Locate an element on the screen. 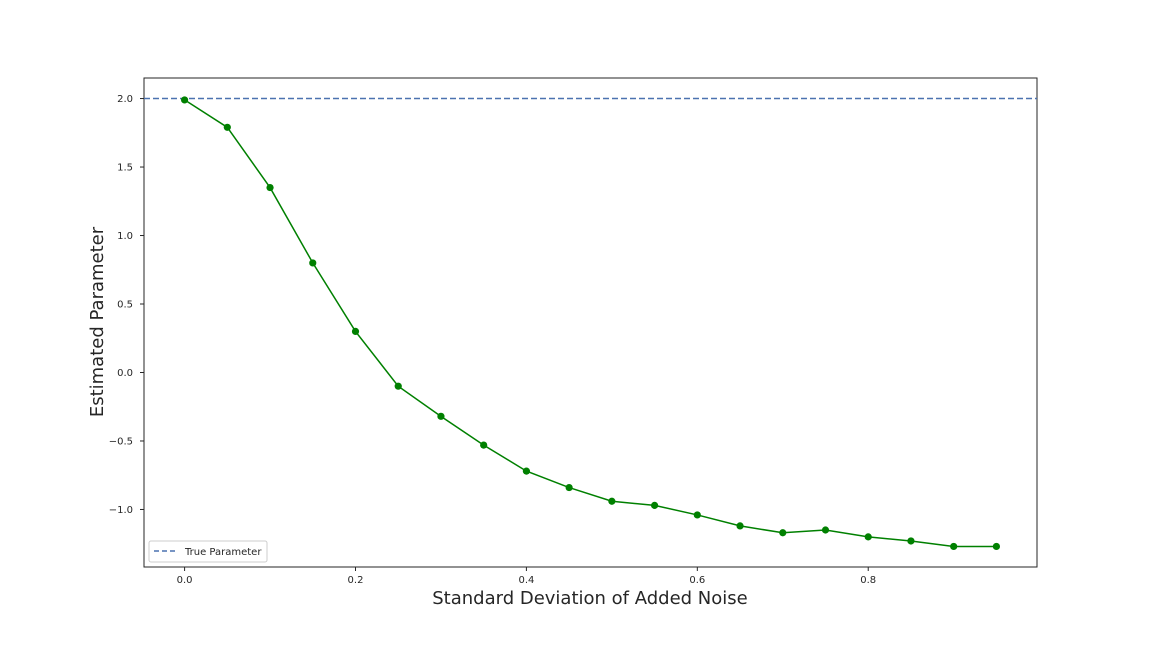 This screenshot has width=1152, height=648. x-tick-label: 0.2 is located at coordinates (356, 580).